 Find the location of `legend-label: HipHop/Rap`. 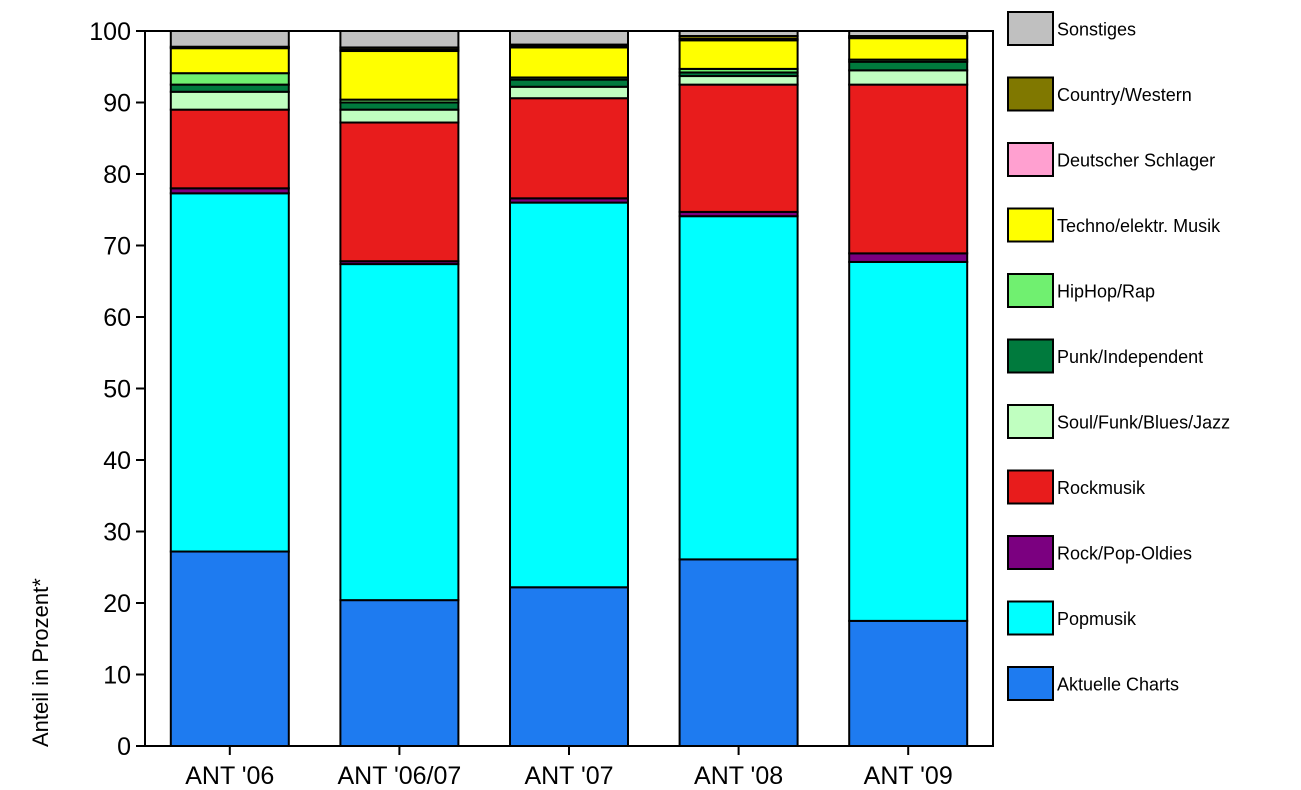

legend-label: HipHop/Rap is located at coordinates (1106, 292).